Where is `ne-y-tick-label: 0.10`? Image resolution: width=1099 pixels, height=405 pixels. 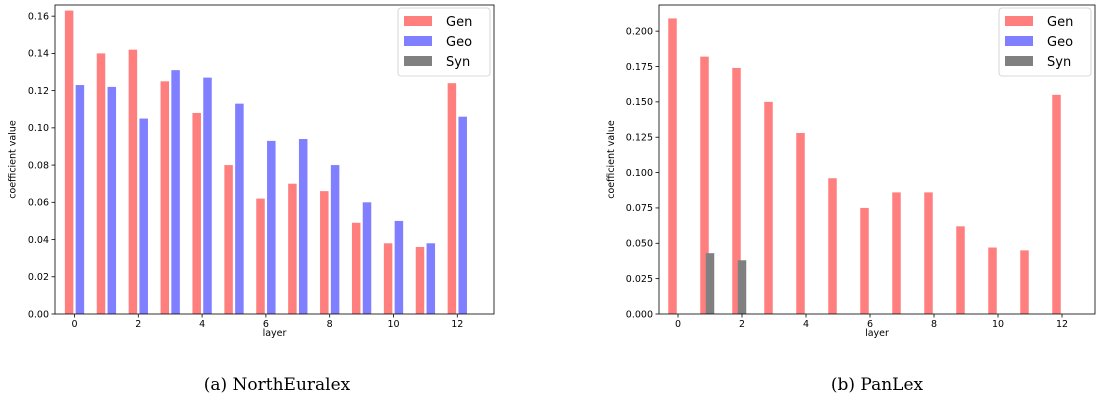 ne-y-tick-label: 0.10 is located at coordinates (38, 128).